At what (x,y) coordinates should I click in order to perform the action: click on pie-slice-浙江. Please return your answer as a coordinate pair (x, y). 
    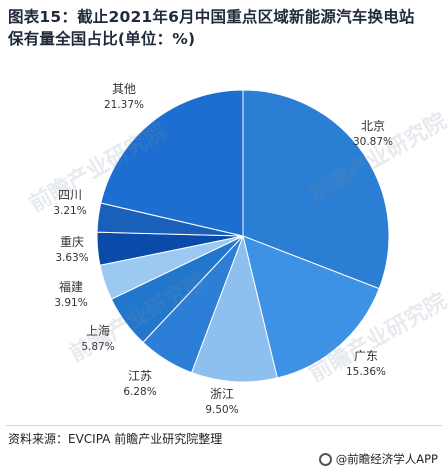
    Looking at the image, I should click on (234, 308).